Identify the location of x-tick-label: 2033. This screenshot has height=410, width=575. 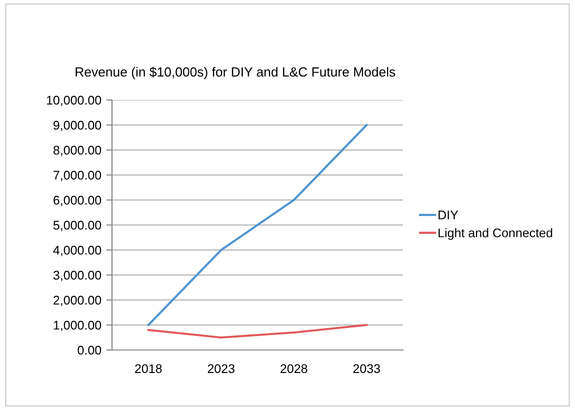
(366, 369).